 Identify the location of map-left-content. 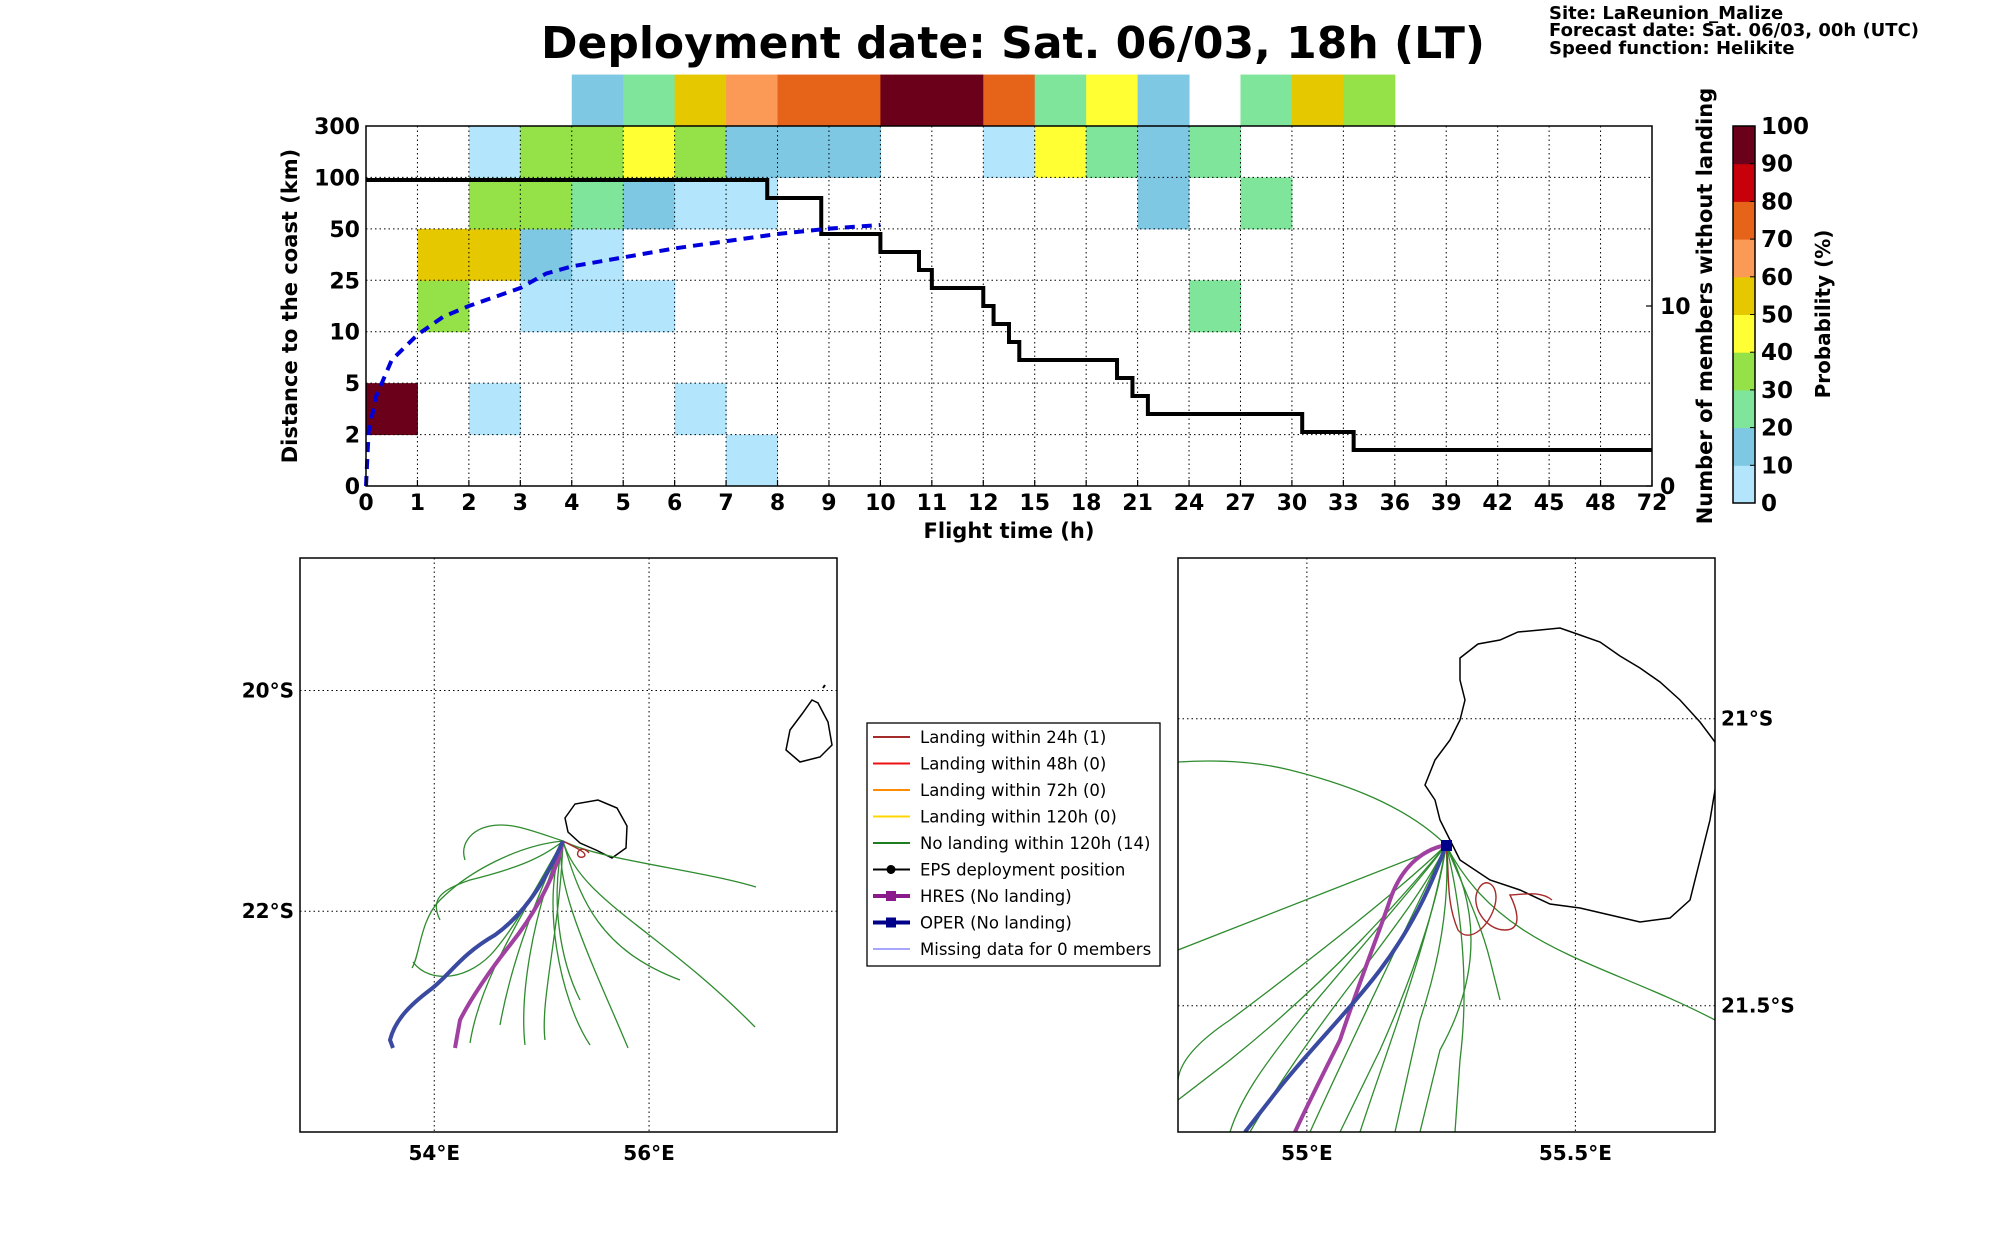
(610, 866).